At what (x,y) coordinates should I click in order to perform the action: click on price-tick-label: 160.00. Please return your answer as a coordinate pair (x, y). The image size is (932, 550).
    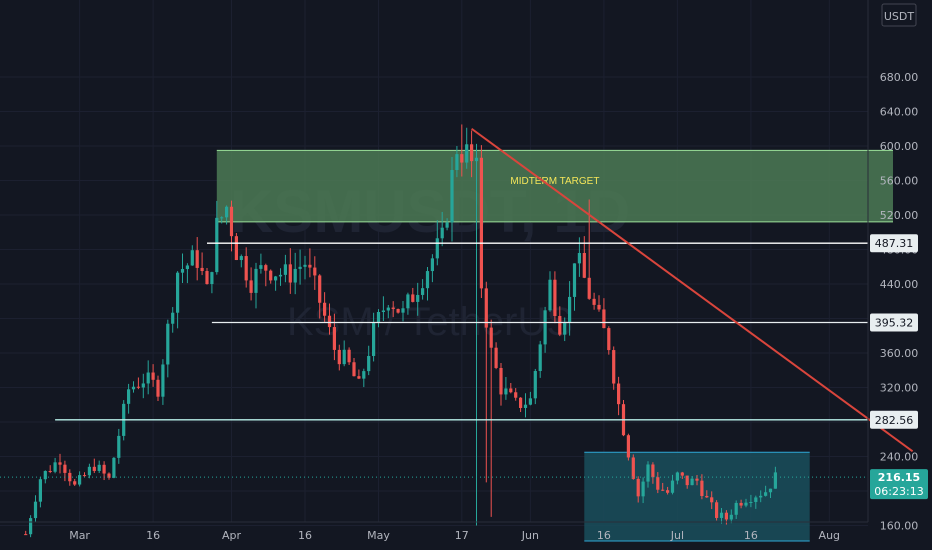
    Looking at the image, I should click on (899, 526).